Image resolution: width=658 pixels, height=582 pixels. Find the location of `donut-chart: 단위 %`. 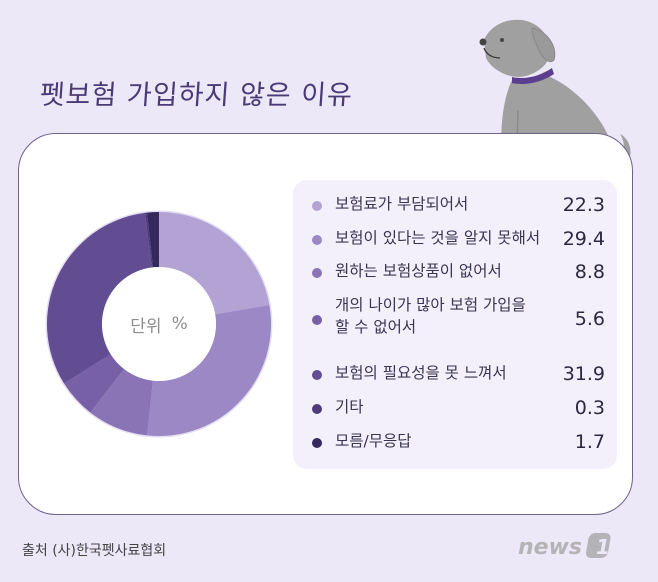

donut-chart: 단위 % is located at coordinates (159, 324).